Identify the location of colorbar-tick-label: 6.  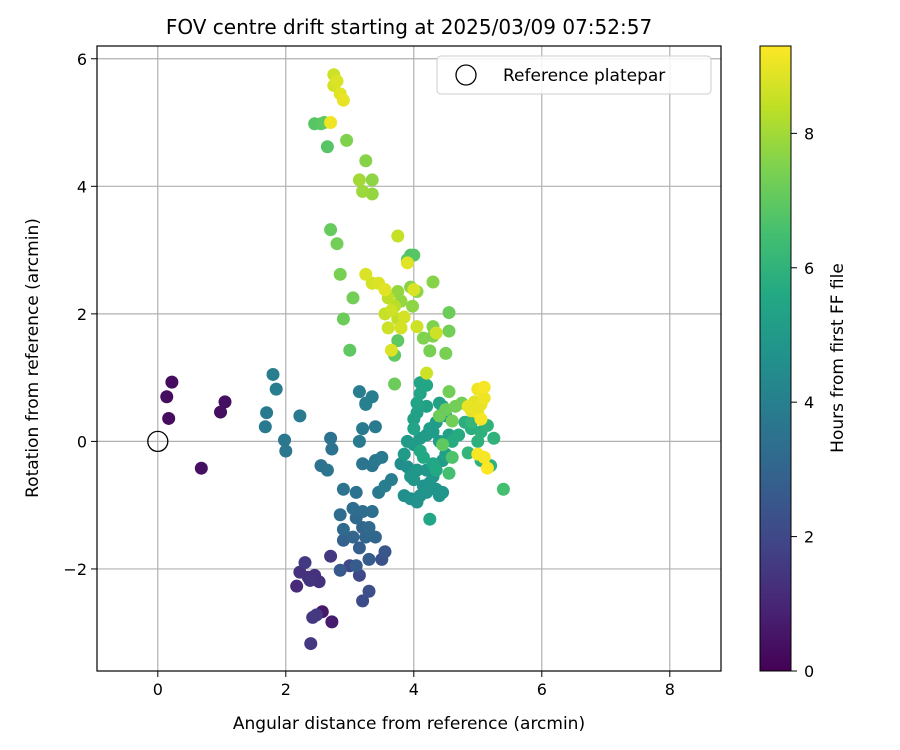
(809, 268).